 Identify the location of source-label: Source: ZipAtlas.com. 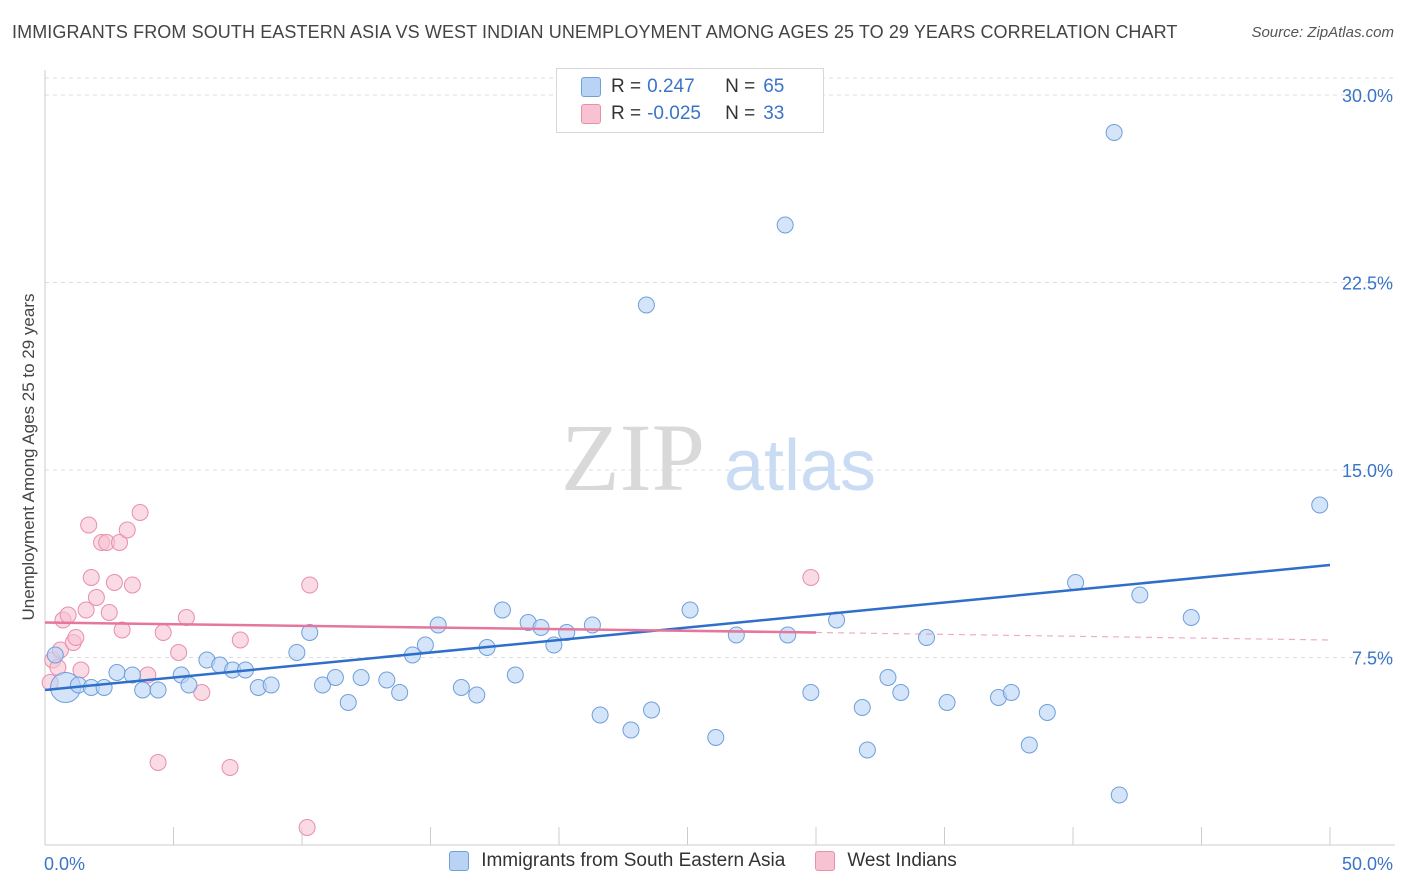
(1322, 32).